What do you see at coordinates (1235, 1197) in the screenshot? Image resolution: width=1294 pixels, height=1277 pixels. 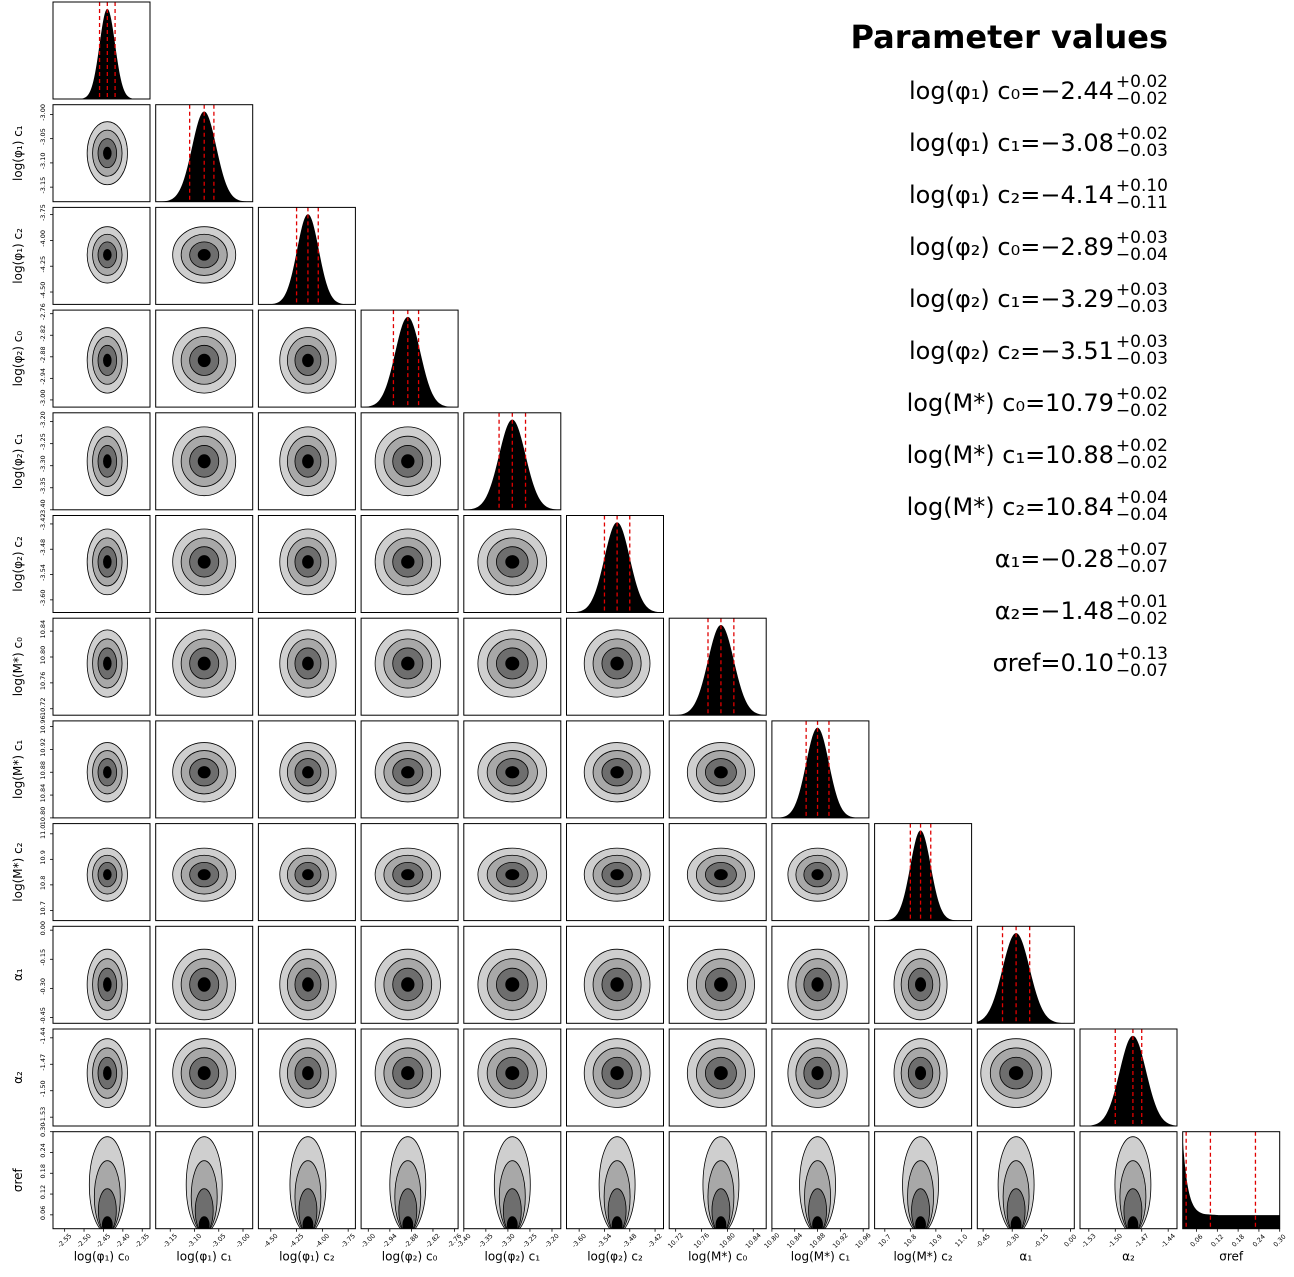 I see `histogram-panel: 0.06 0.12 0.18 0.24 0.30 σref` at bounding box center [1235, 1197].